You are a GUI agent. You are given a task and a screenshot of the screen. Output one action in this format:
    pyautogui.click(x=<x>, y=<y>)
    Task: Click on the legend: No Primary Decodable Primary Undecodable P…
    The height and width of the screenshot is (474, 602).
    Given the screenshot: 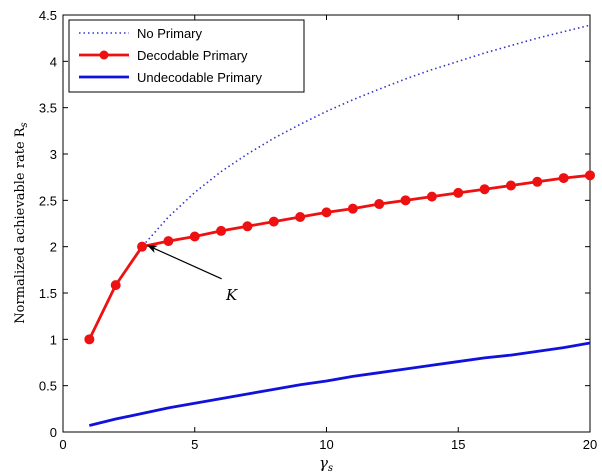 What is the action you would take?
    pyautogui.click(x=186, y=56)
    